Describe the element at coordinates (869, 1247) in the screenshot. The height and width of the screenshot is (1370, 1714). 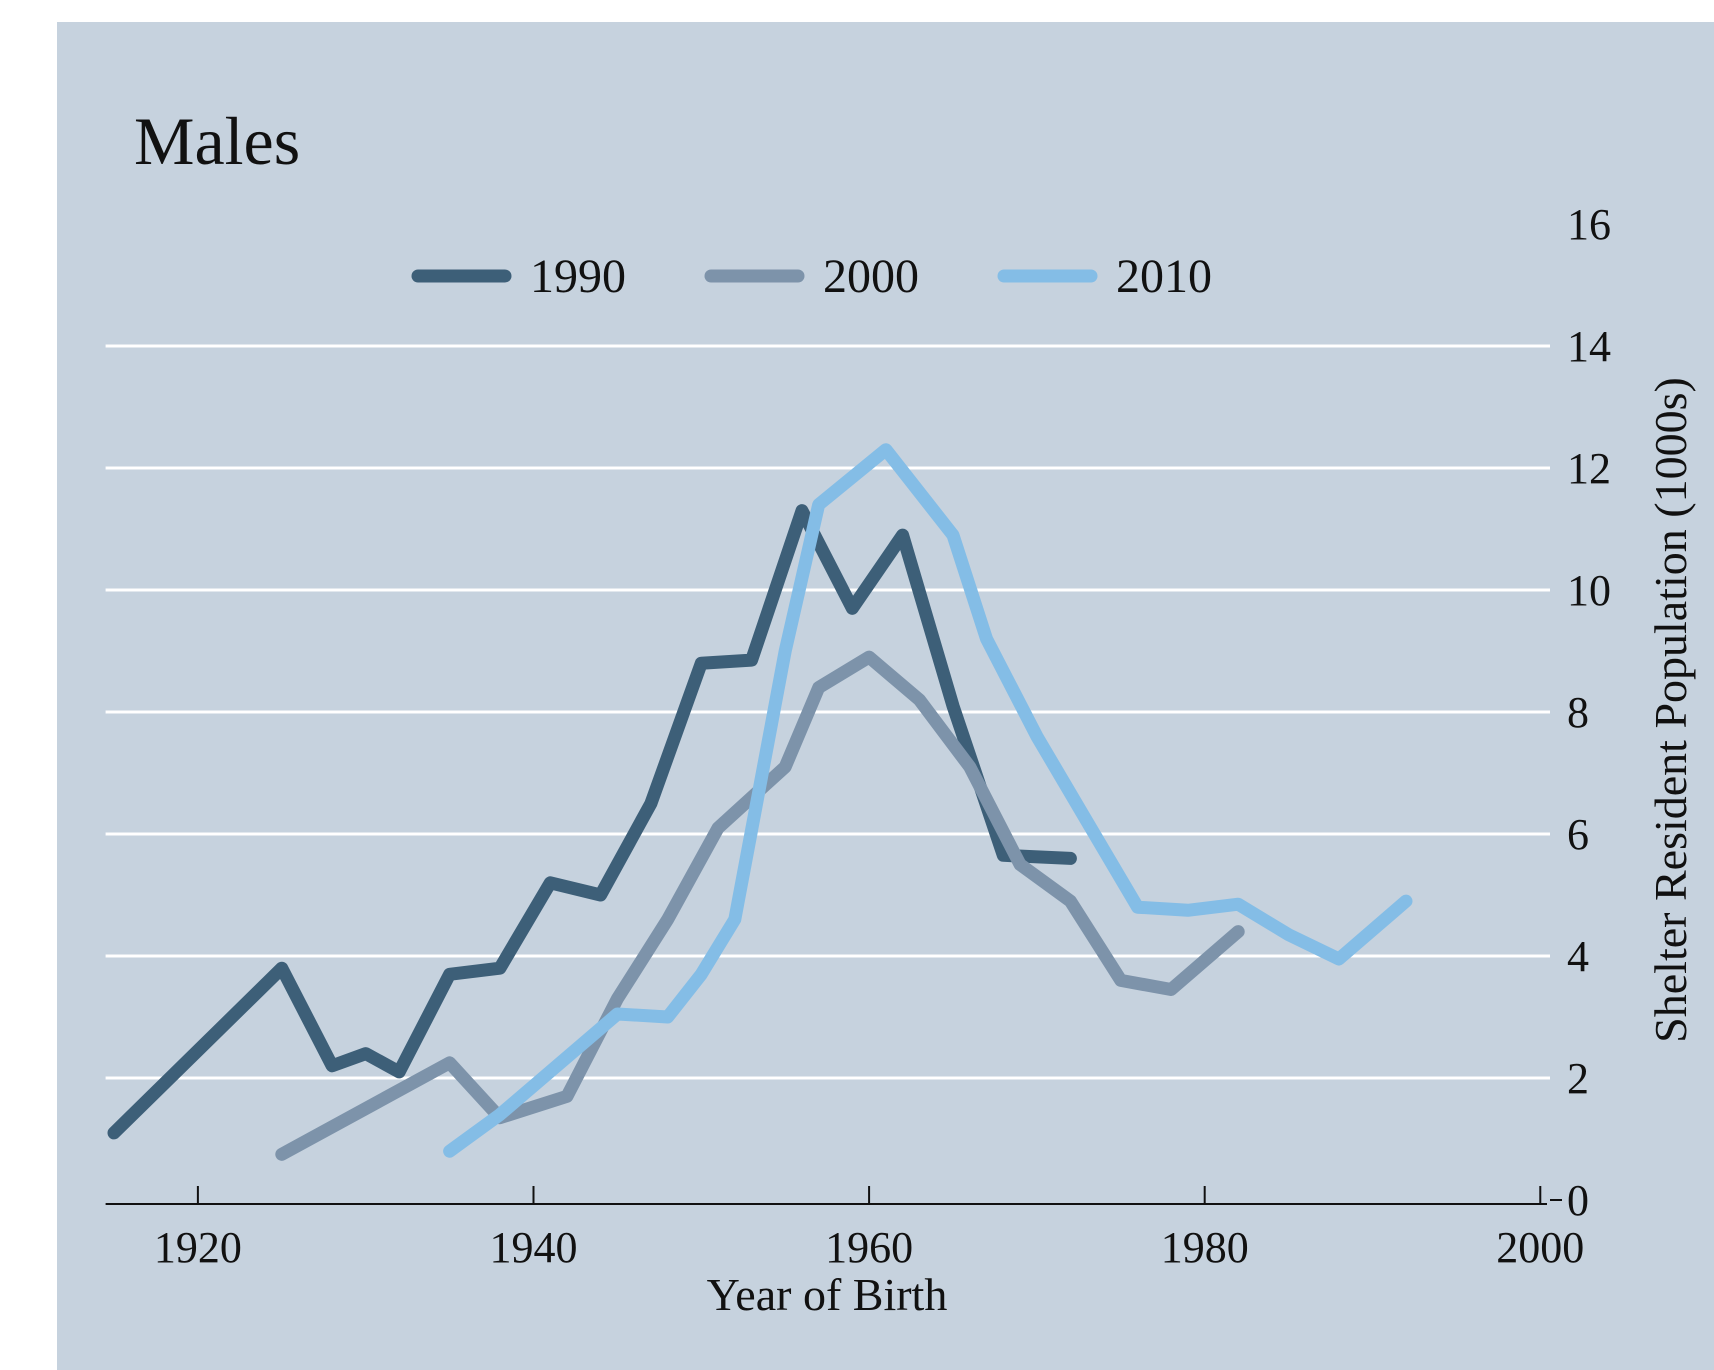
I see `x-tick-label: 1960` at that location.